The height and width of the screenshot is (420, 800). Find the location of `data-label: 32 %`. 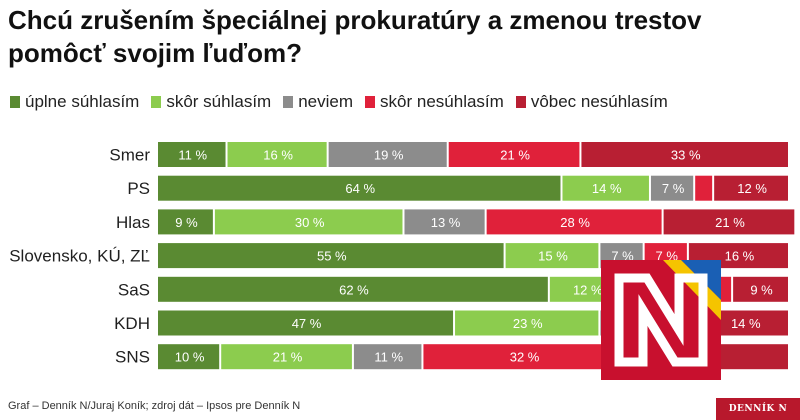

data-label: 32 % is located at coordinates (525, 357).